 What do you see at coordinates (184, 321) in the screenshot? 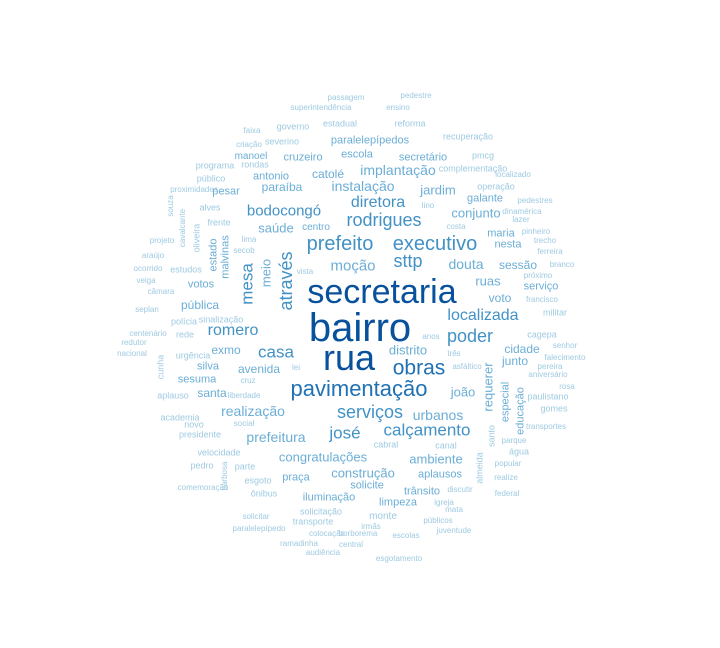
I see `word-90: polícia` at bounding box center [184, 321].